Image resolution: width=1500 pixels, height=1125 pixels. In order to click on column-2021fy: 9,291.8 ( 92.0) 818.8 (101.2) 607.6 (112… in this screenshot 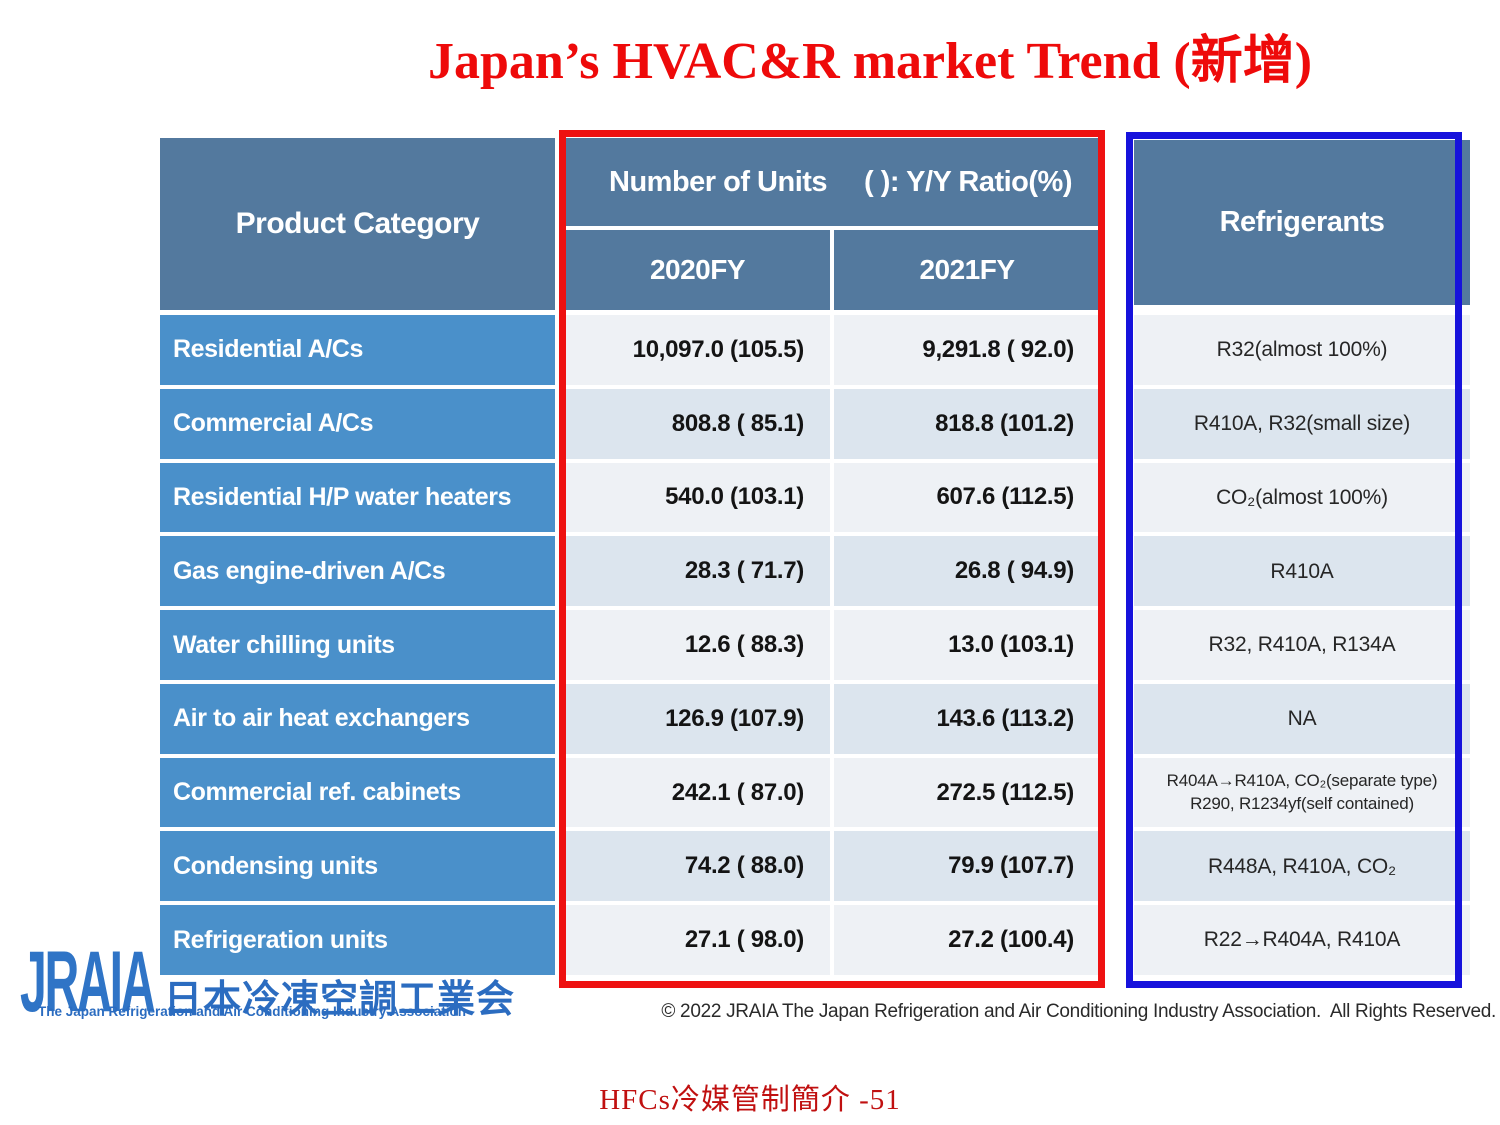, I will do `click(967, 645)`.